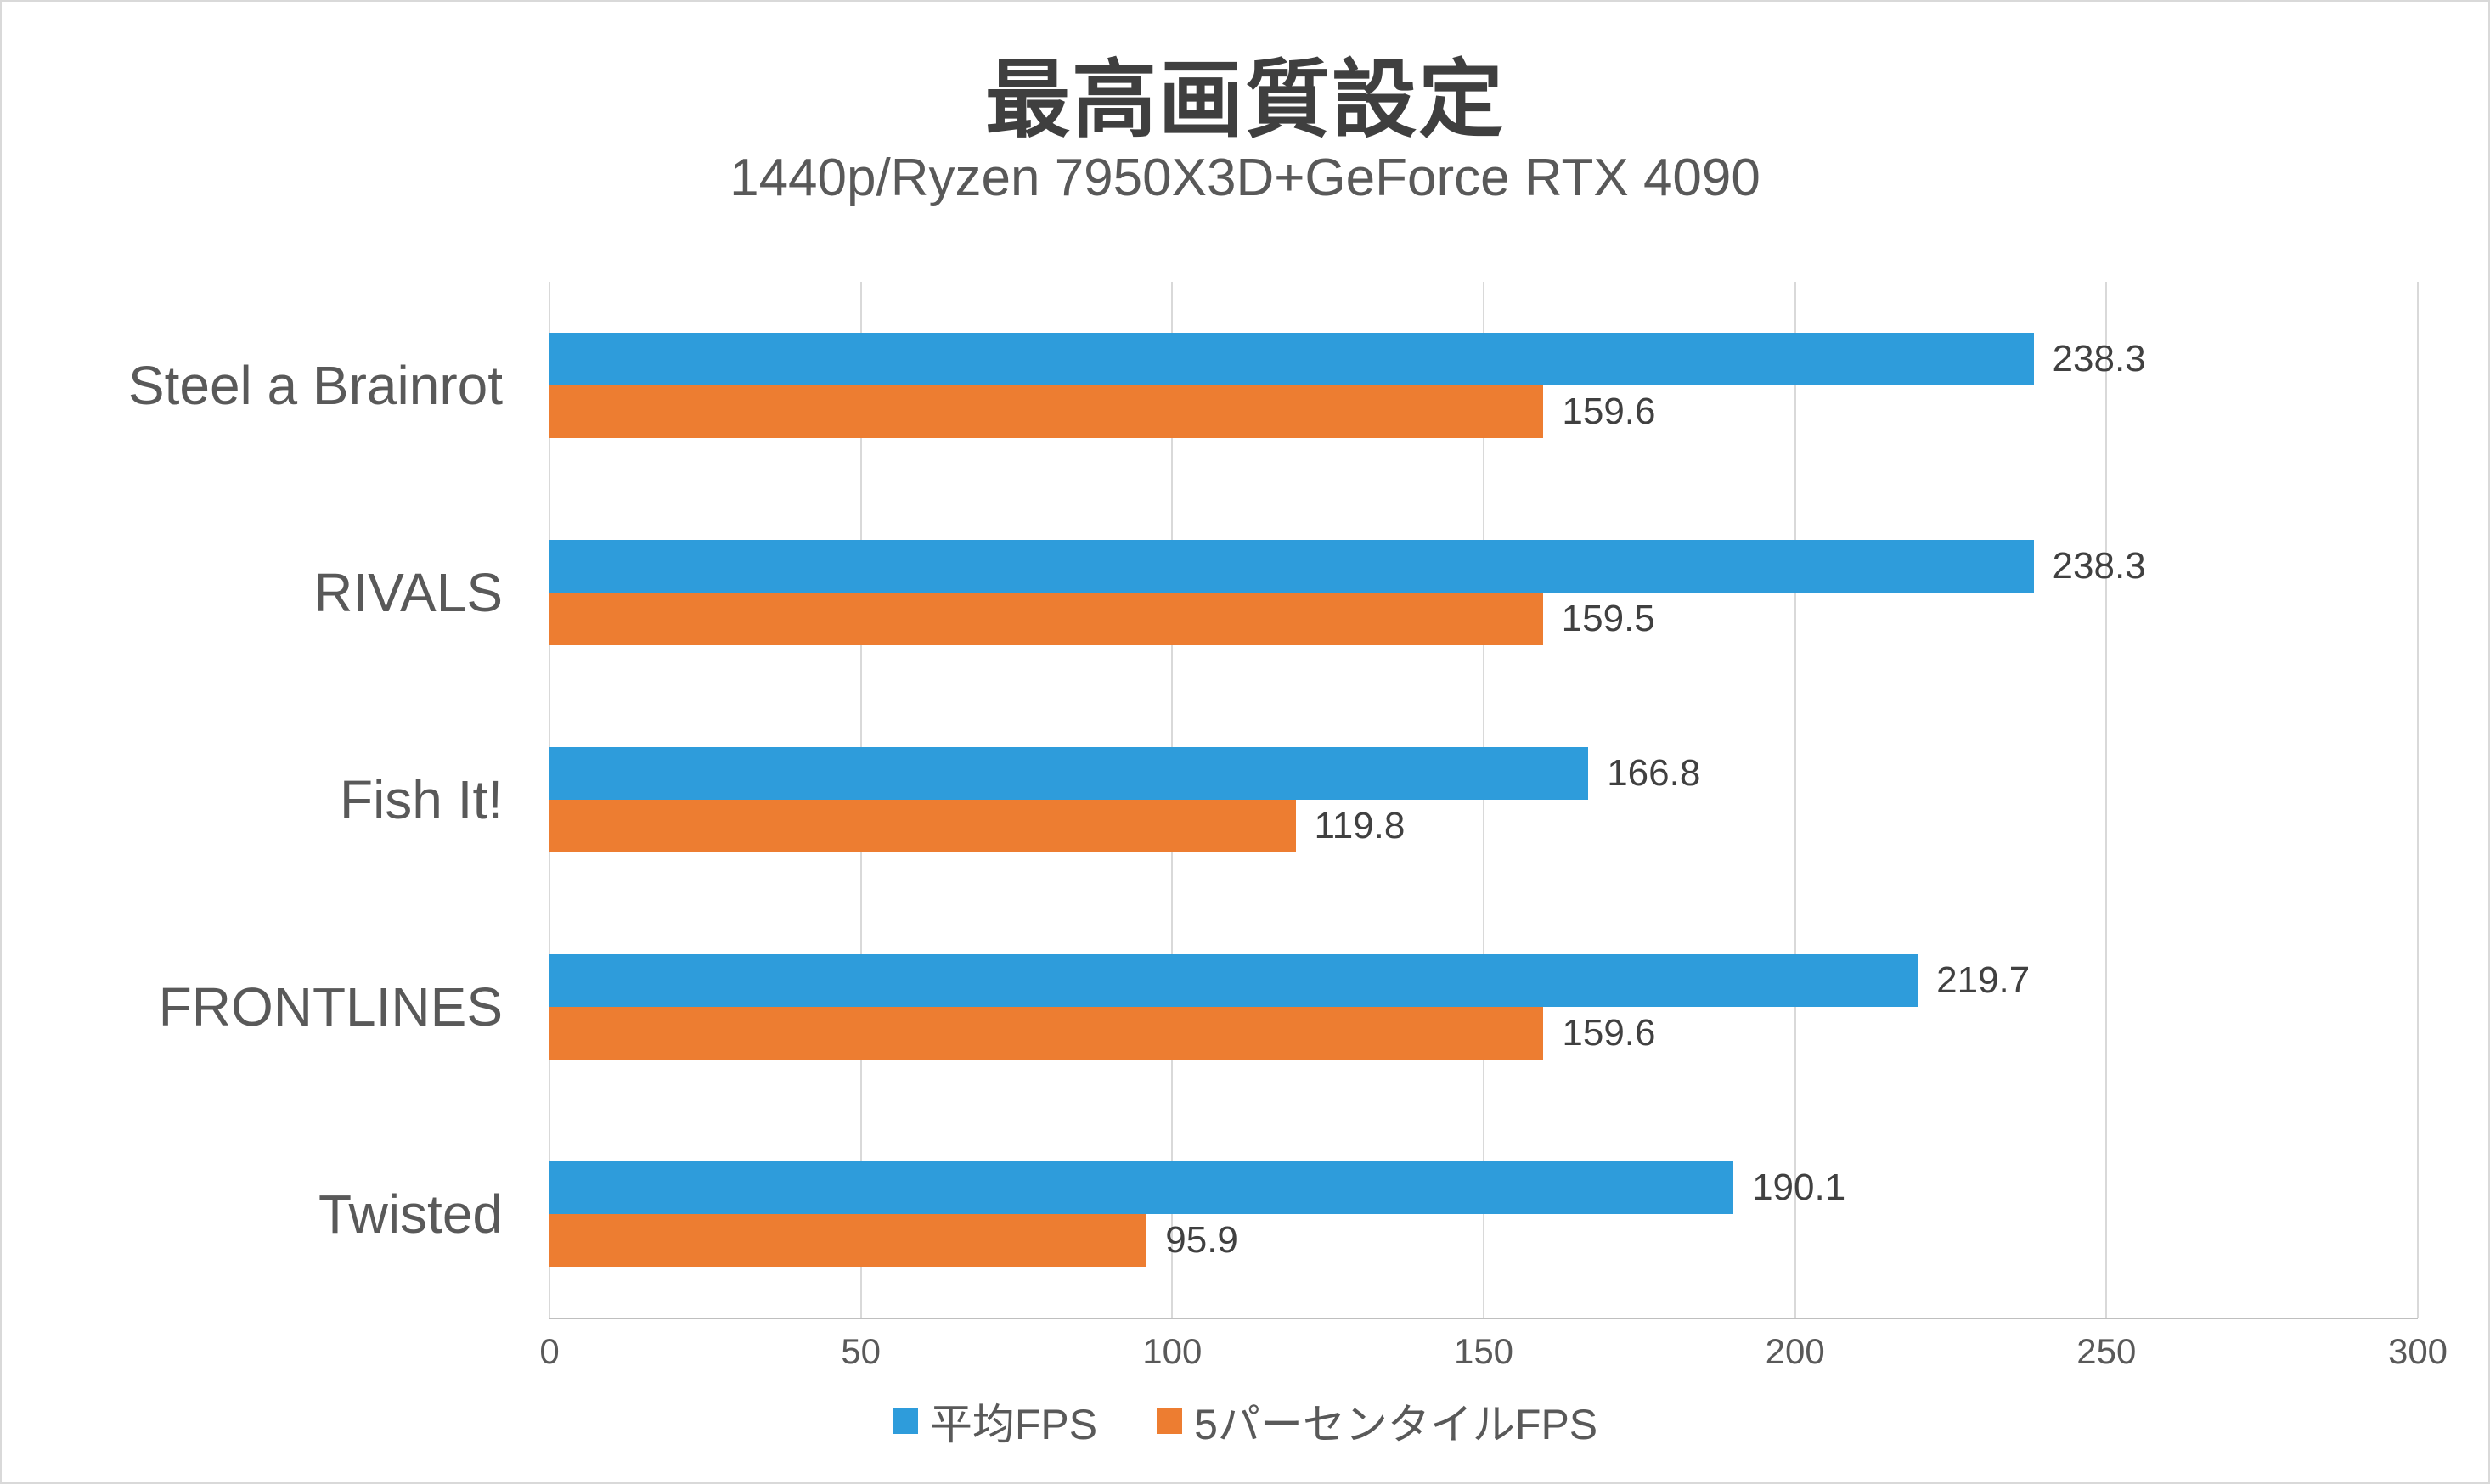  I want to click on bar-group: 166.8 119.8, so click(1483, 800).